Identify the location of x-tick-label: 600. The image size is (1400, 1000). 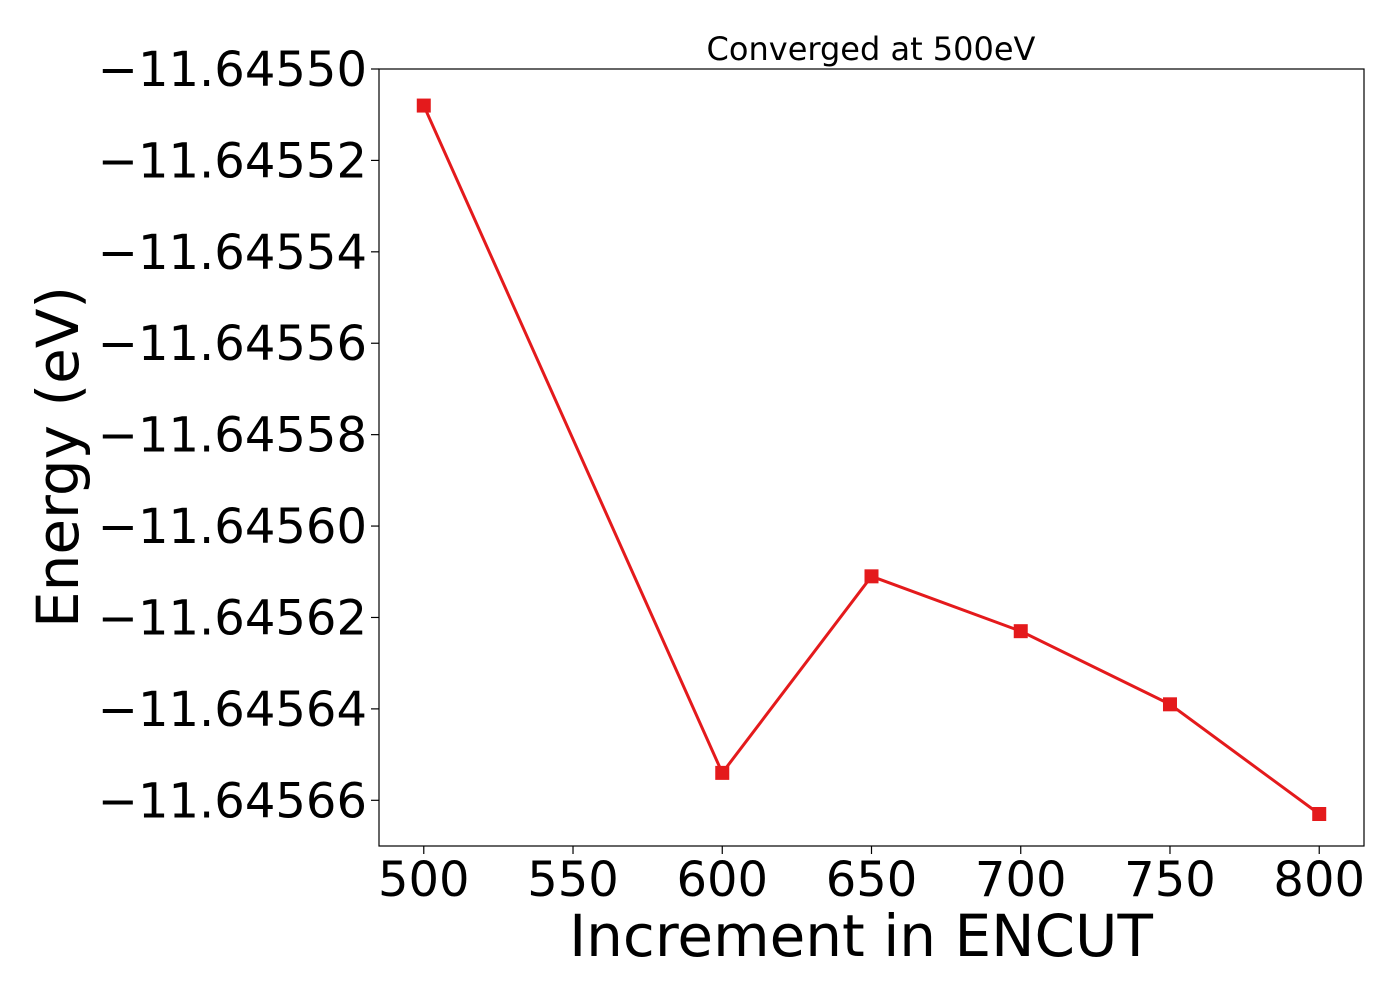
(722, 880).